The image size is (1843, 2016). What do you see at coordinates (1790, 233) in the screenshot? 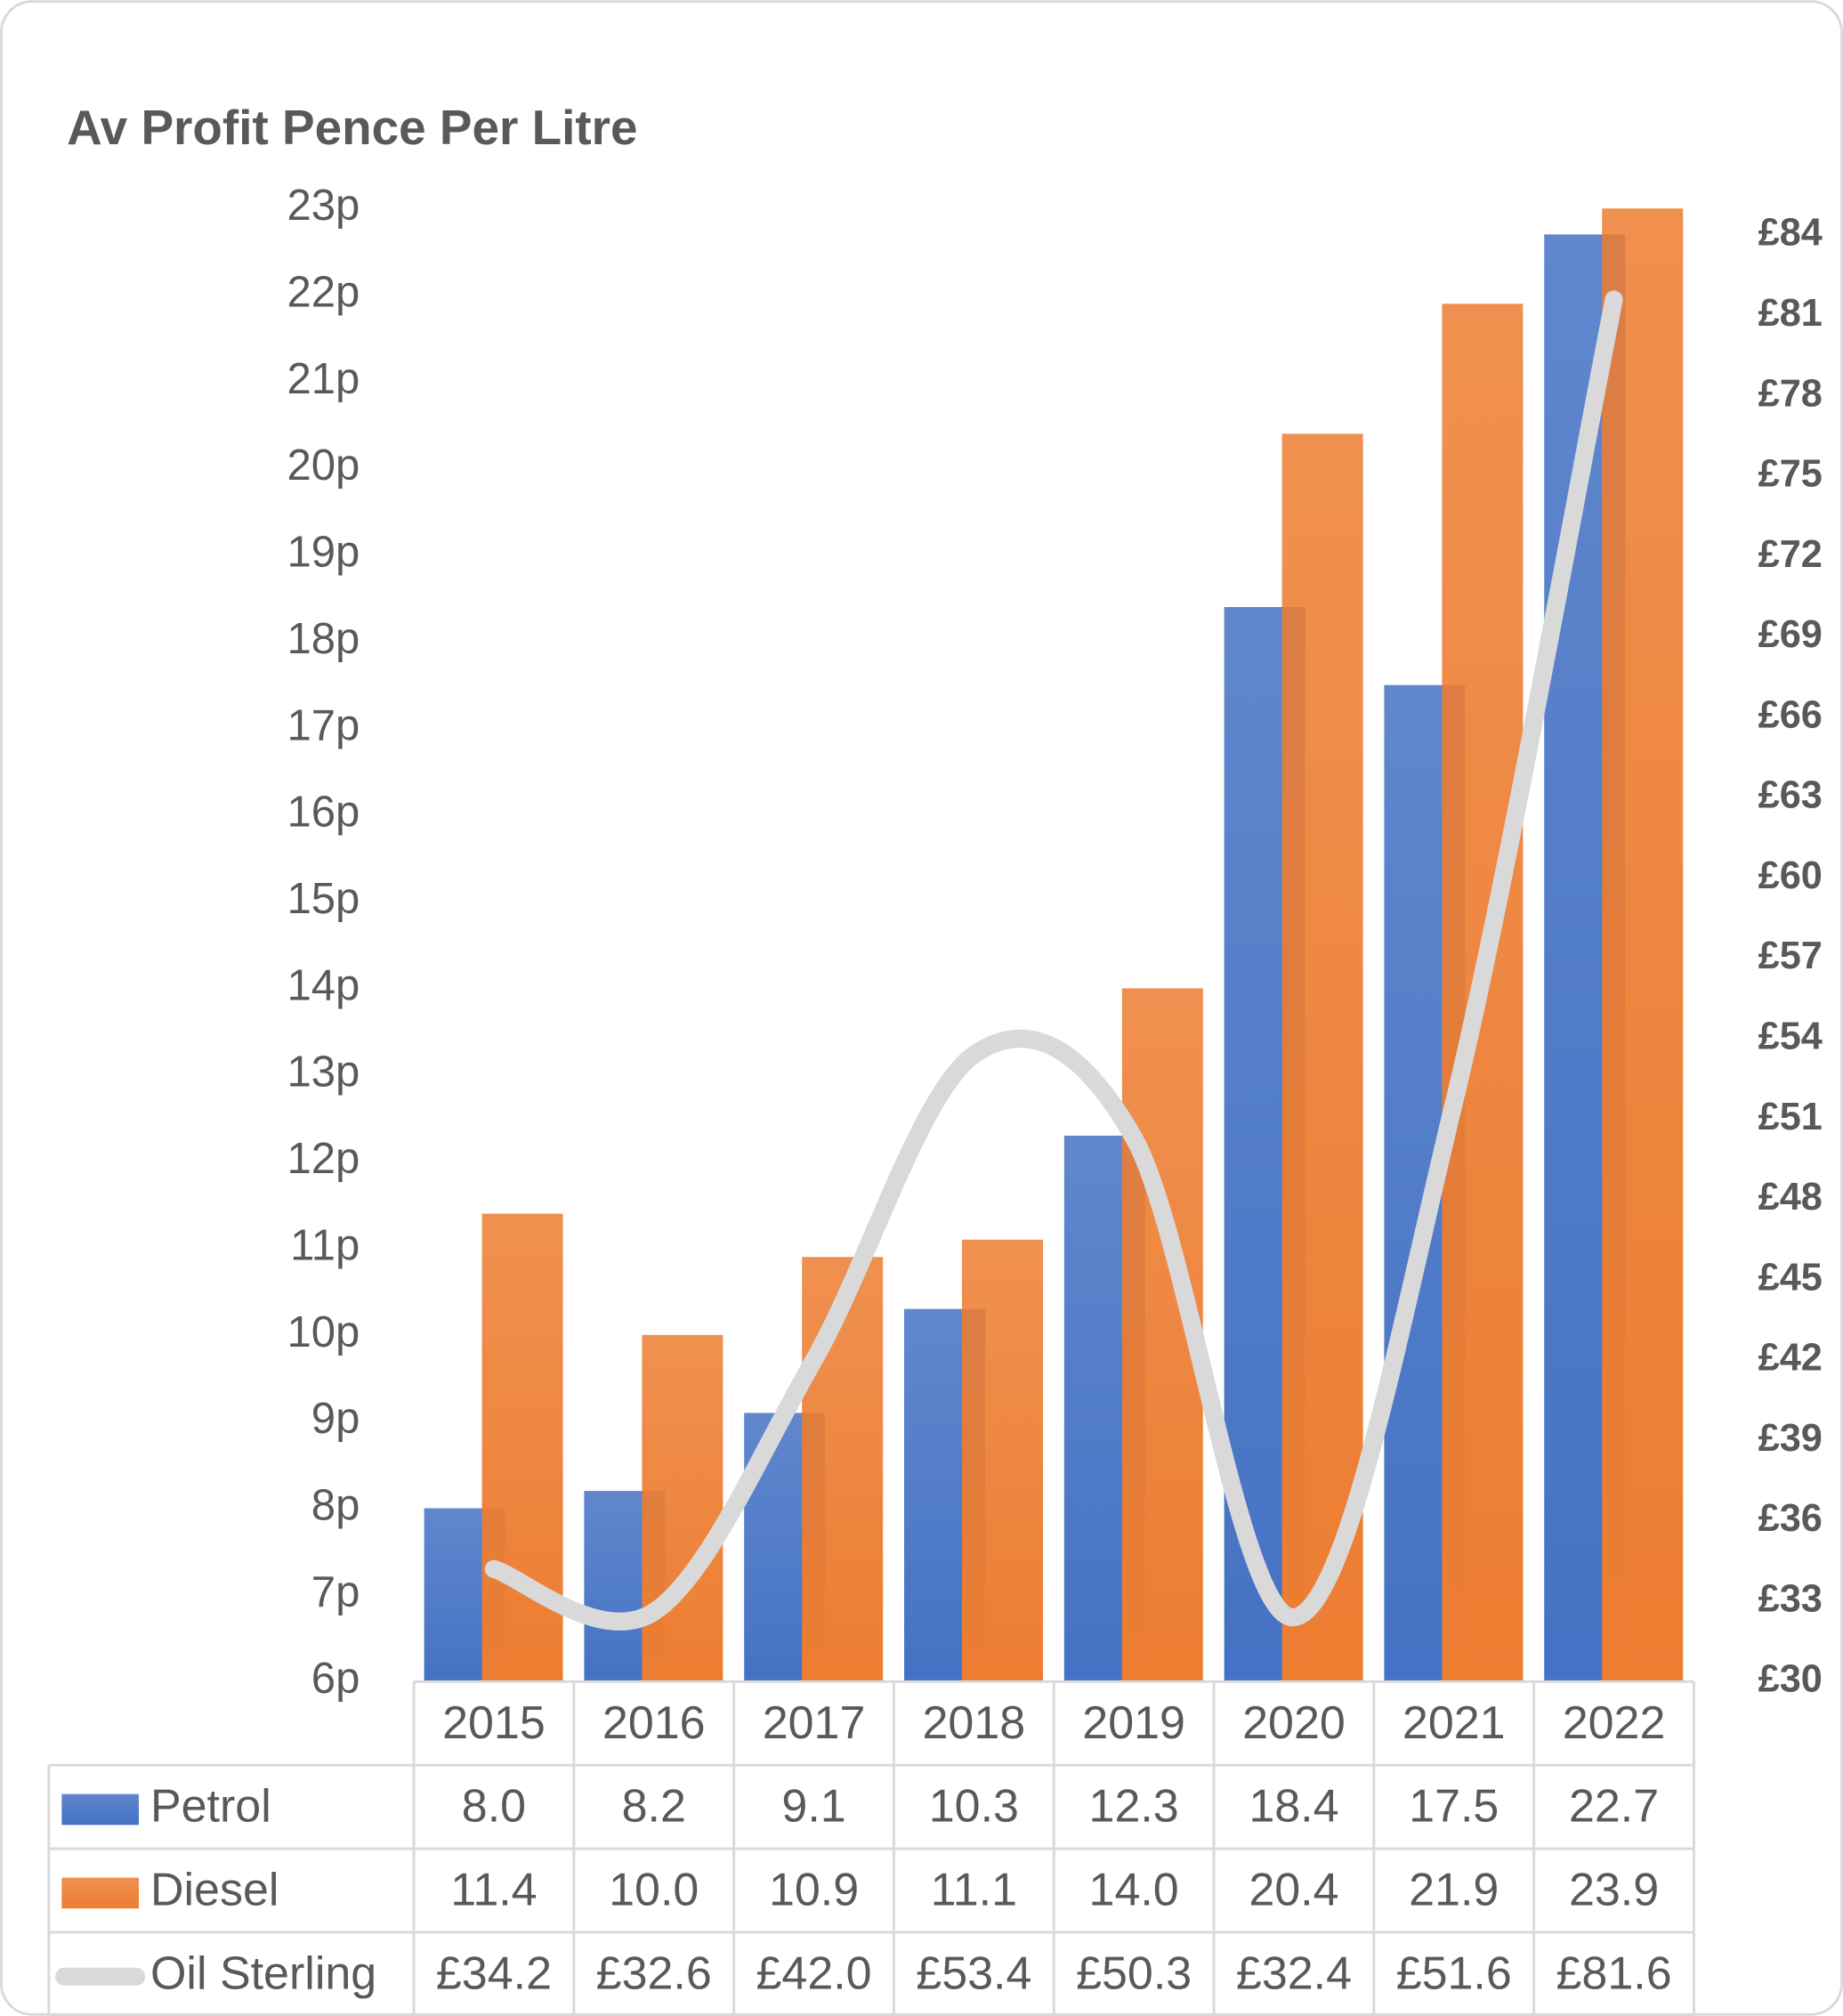
I see `y2-tick-label: £84` at bounding box center [1790, 233].